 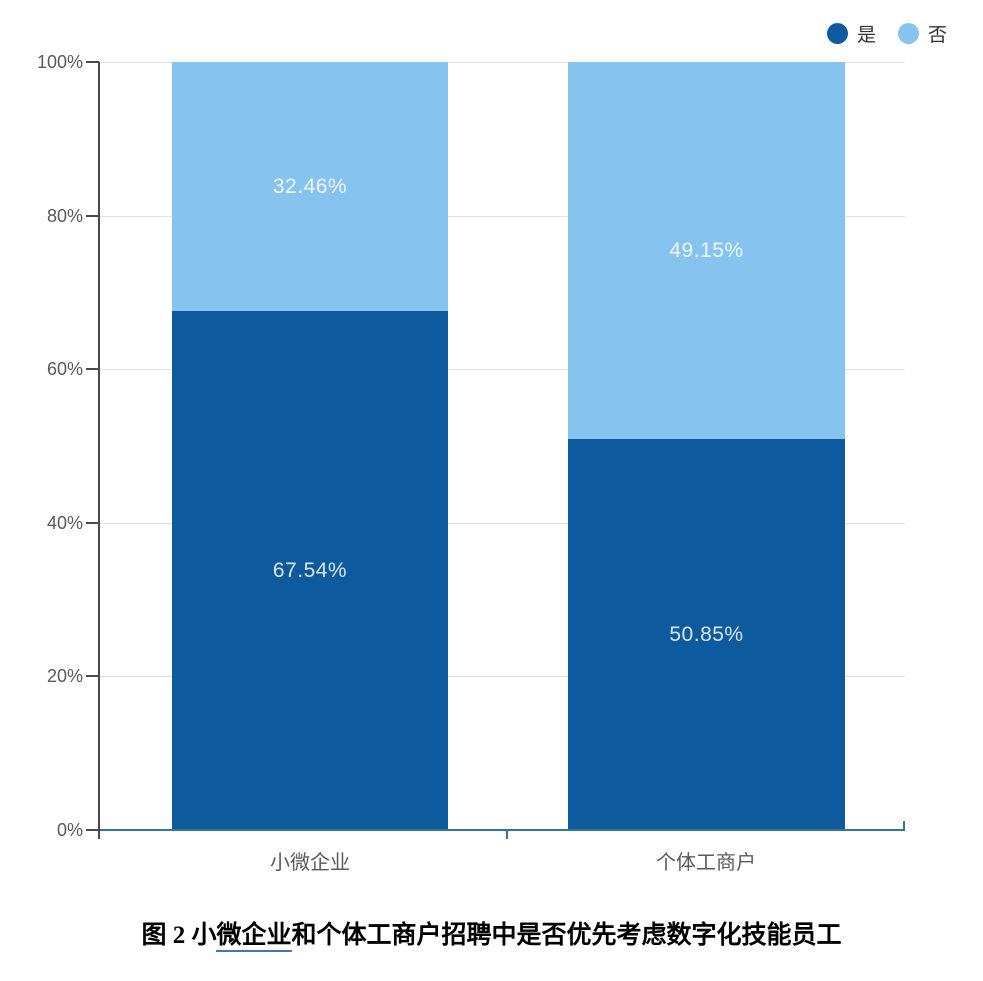 I want to click on y-axis-label-60: 60%, so click(x=64, y=369).